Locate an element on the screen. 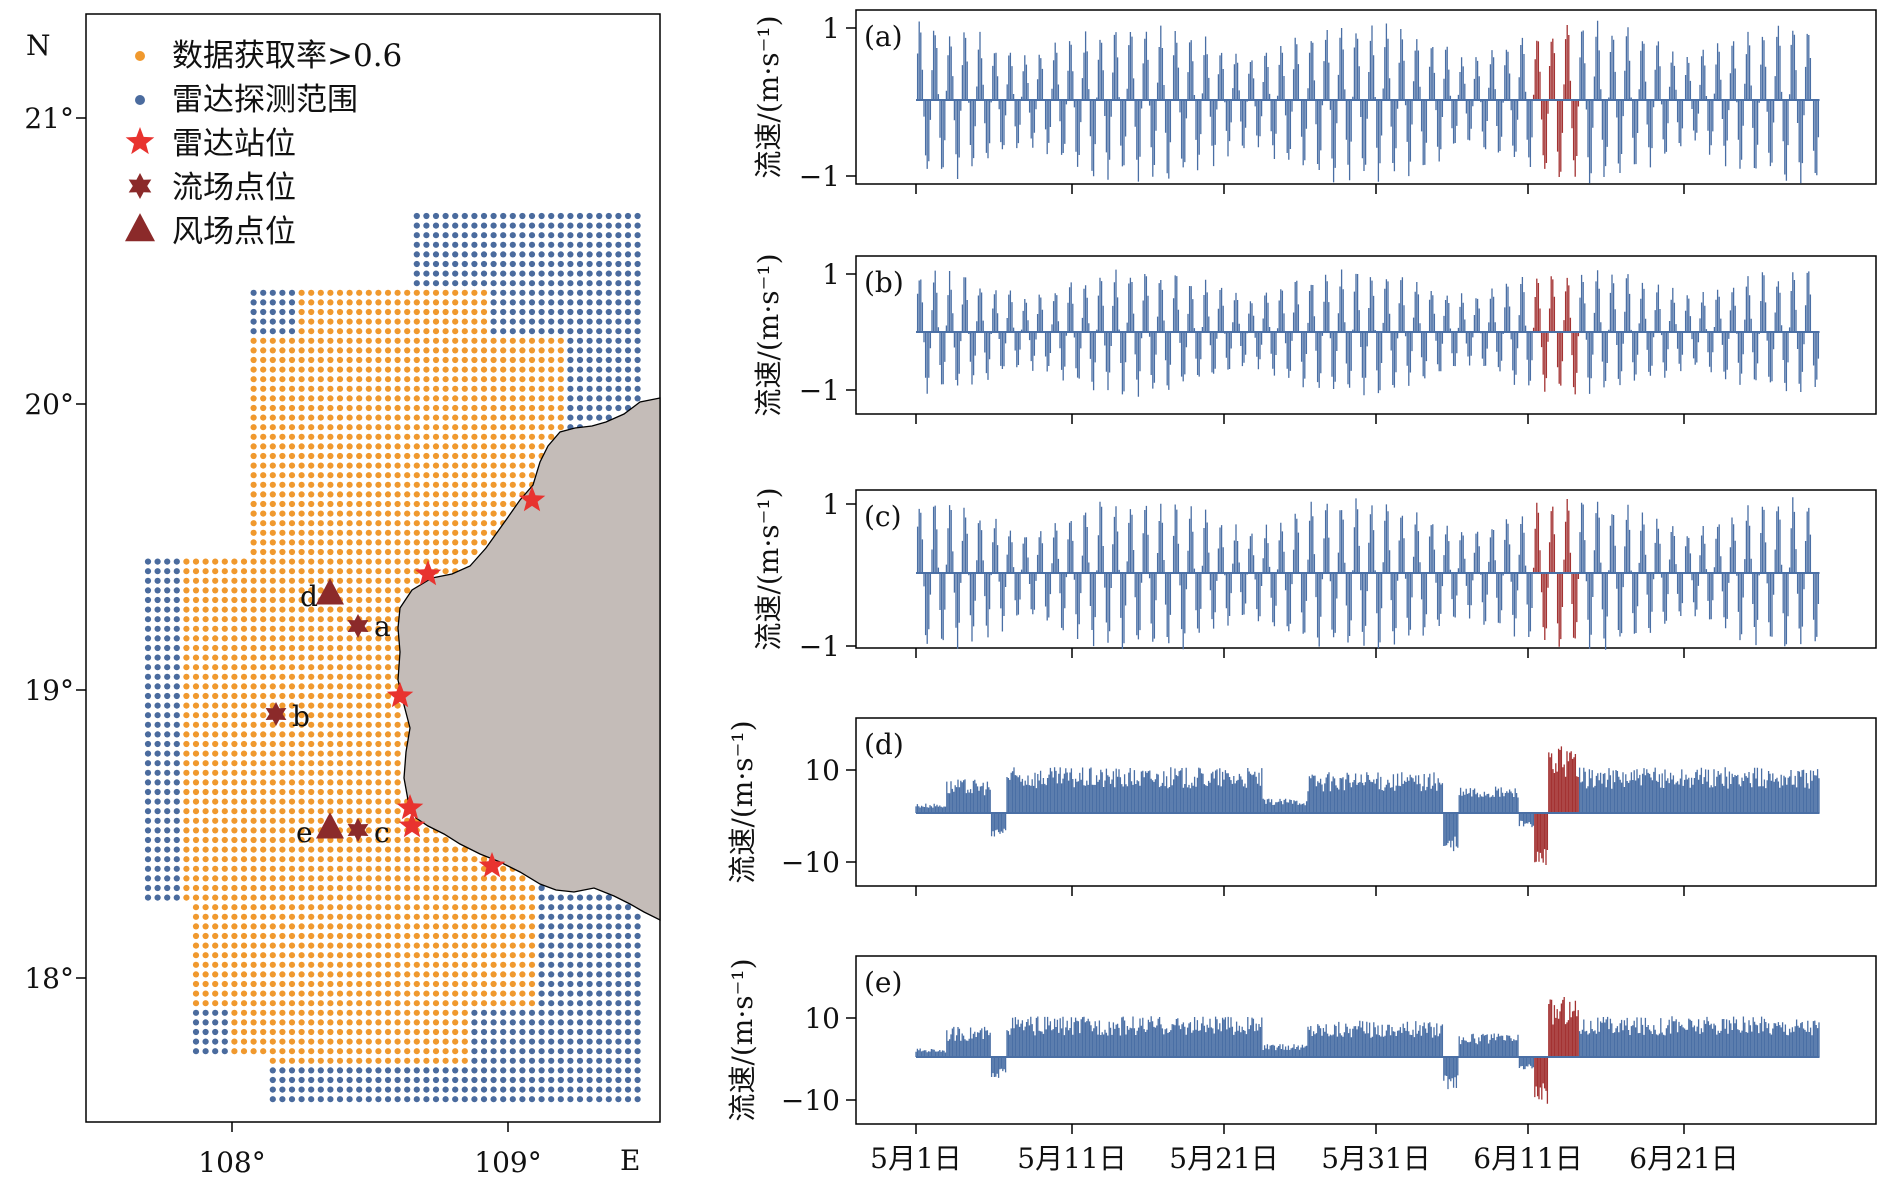 Image resolution: width=1880 pixels, height=1182 pixels. y-tick-label: 1 is located at coordinates (831, 274).